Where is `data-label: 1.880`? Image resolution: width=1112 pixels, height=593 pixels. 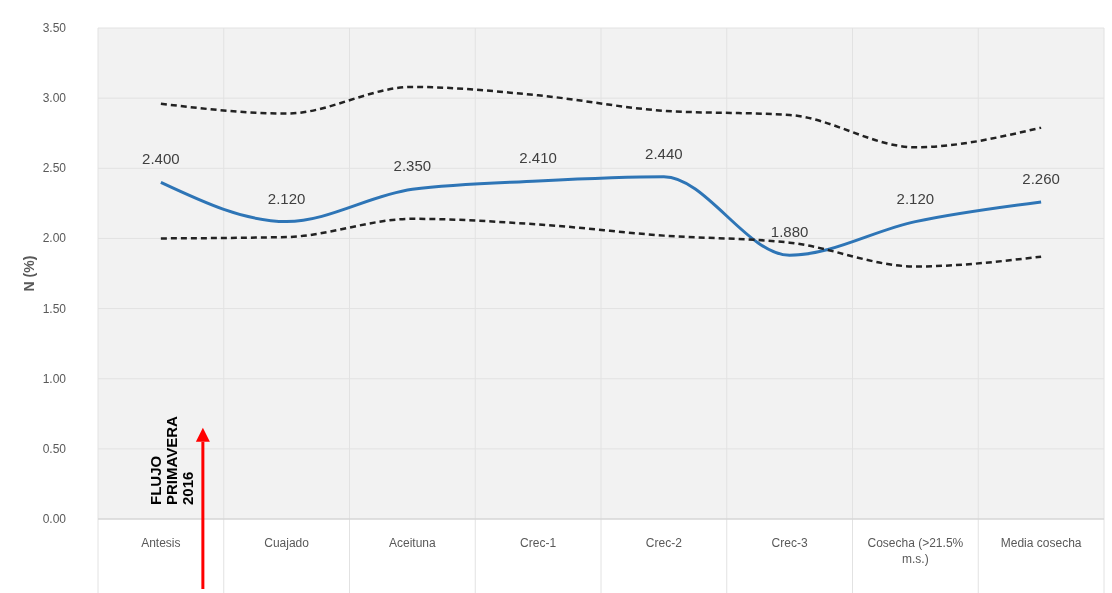 data-label: 1.880 is located at coordinates (789, 232).